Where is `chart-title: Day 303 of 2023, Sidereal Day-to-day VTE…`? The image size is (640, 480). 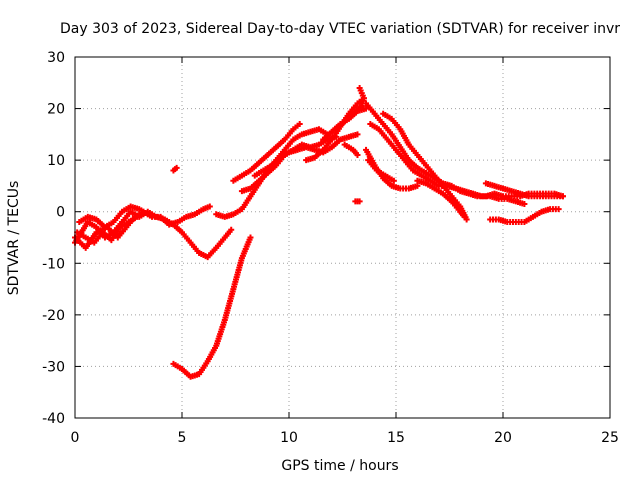 chart-title: Day 303 of 2023, Sidereal Day-to-day VTE… is located at coordinates (340, 29).